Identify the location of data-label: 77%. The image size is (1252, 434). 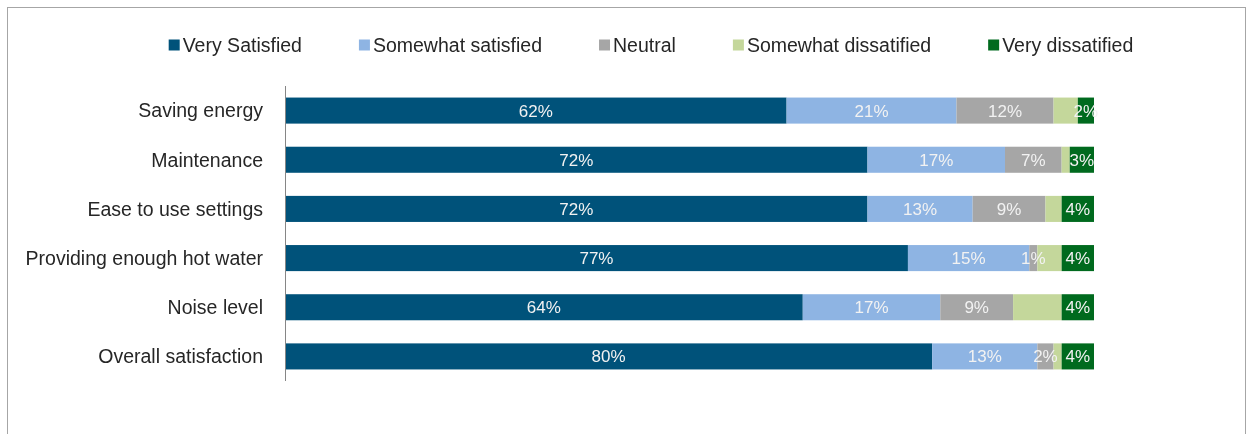
(596, 259).